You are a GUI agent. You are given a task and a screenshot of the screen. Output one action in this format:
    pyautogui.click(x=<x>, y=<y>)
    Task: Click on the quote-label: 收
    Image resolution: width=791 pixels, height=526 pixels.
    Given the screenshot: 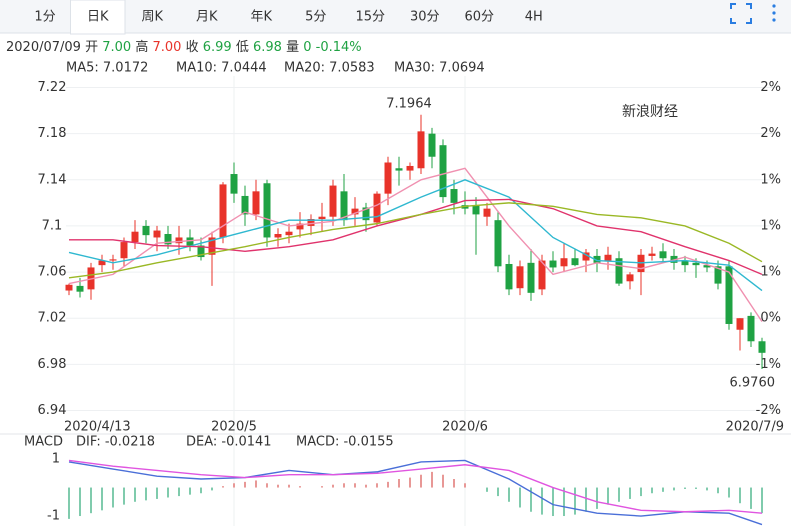 What is the action you would take?
    pyautogui.click(x=192, y=47)
    